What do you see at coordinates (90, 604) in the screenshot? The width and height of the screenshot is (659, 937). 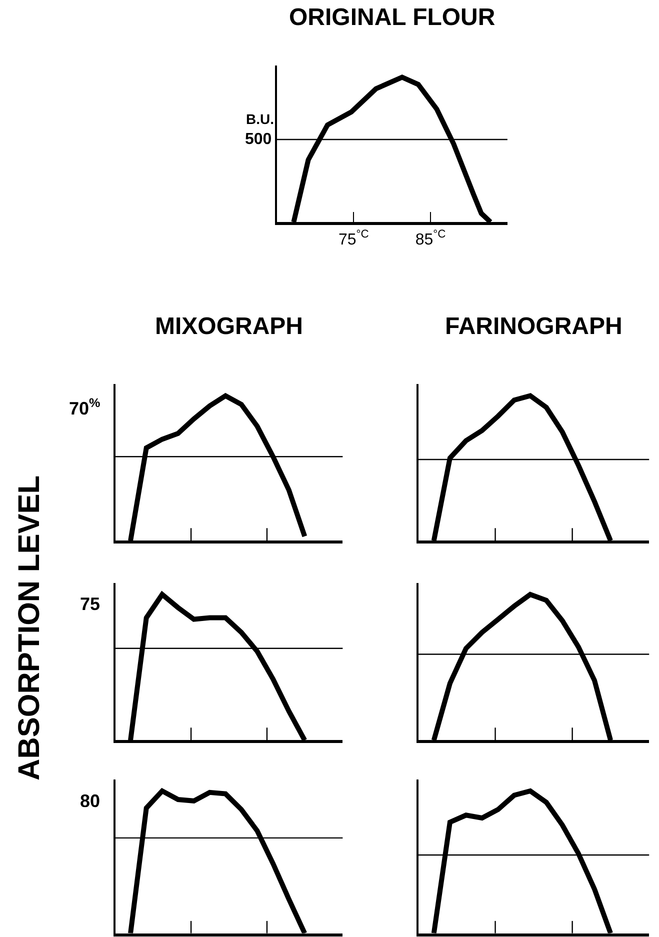 I see `text: 75` at bounding box center [90, 604].